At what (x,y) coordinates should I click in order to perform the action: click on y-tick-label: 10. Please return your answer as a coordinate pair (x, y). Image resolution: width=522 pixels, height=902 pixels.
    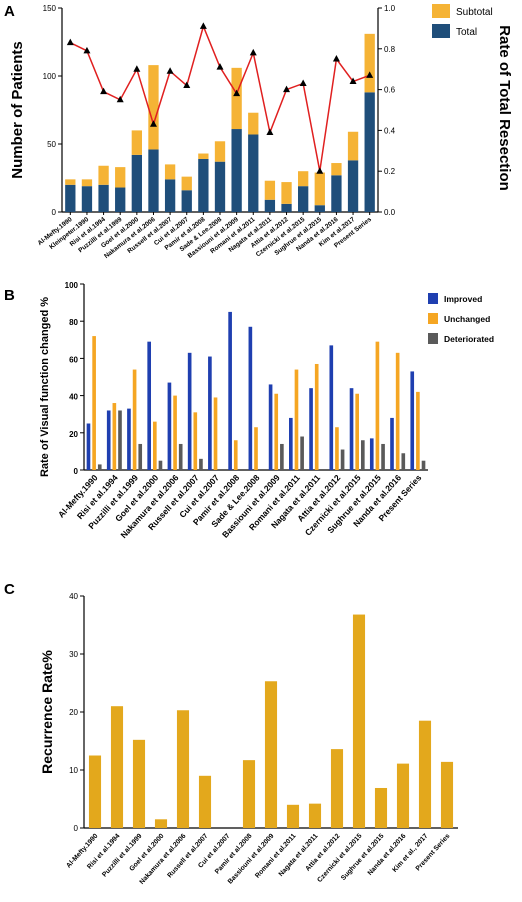
    Looking at the image, I should click on (73, 770).